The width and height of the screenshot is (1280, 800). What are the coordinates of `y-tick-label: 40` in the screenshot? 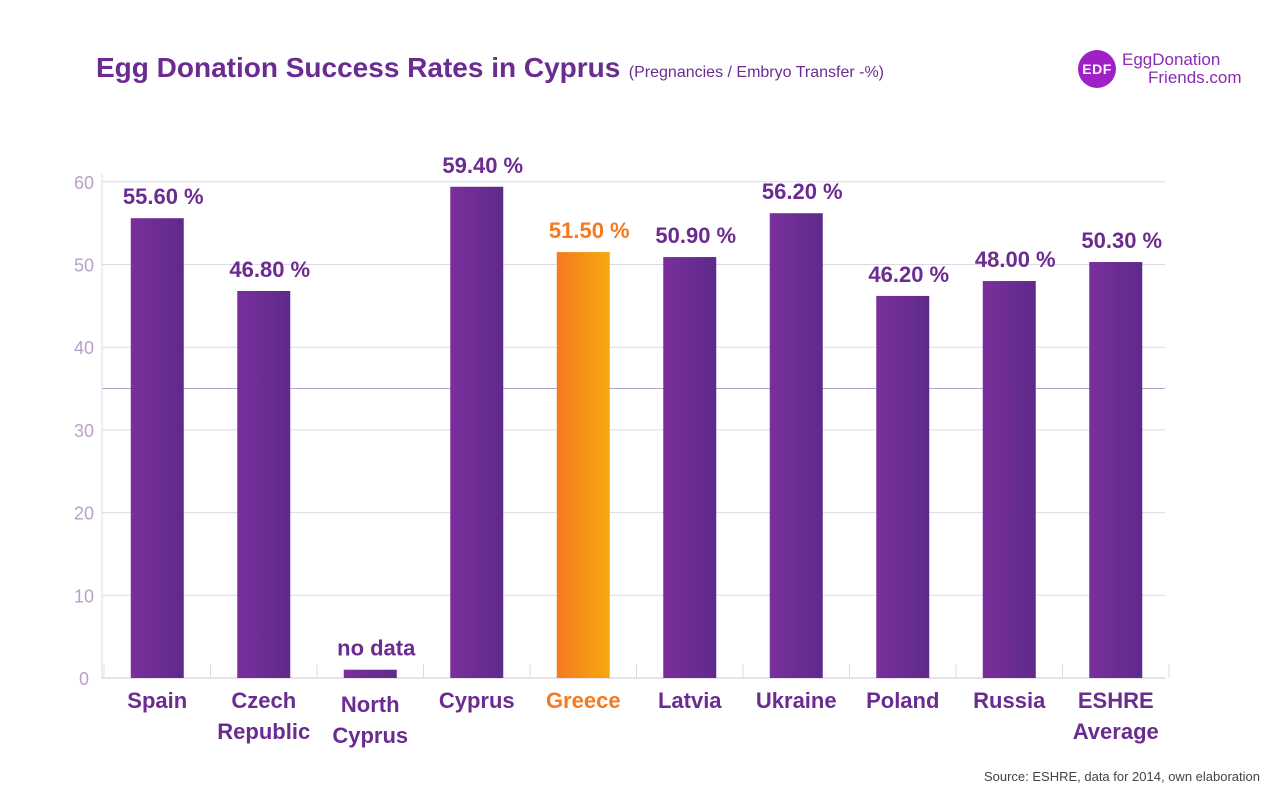 It's located at (84, 348).